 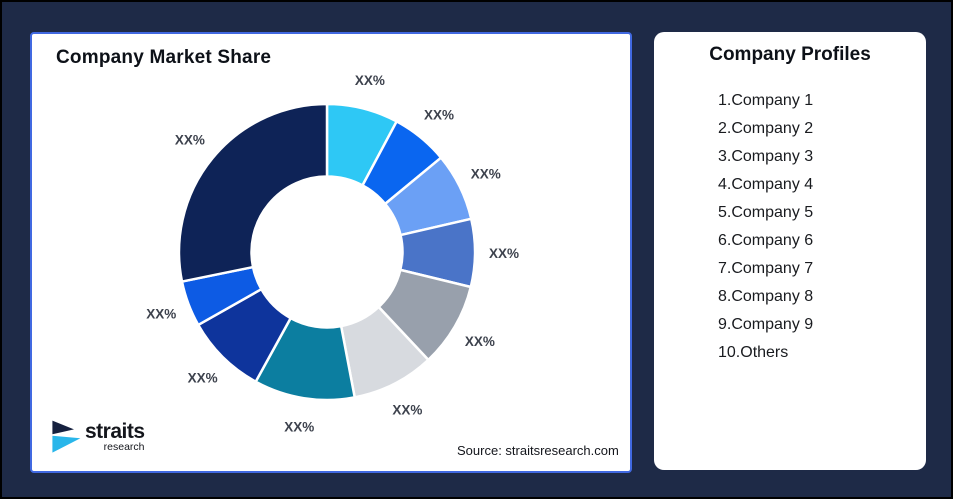 I want to click on list-item: 1.Company 1, so click(x=766, y=100).